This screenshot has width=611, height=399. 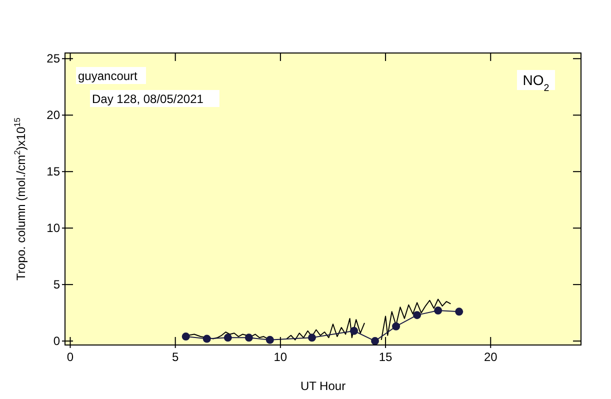 I want to click on y-tick-label: 15, so click(x=53, y=171).